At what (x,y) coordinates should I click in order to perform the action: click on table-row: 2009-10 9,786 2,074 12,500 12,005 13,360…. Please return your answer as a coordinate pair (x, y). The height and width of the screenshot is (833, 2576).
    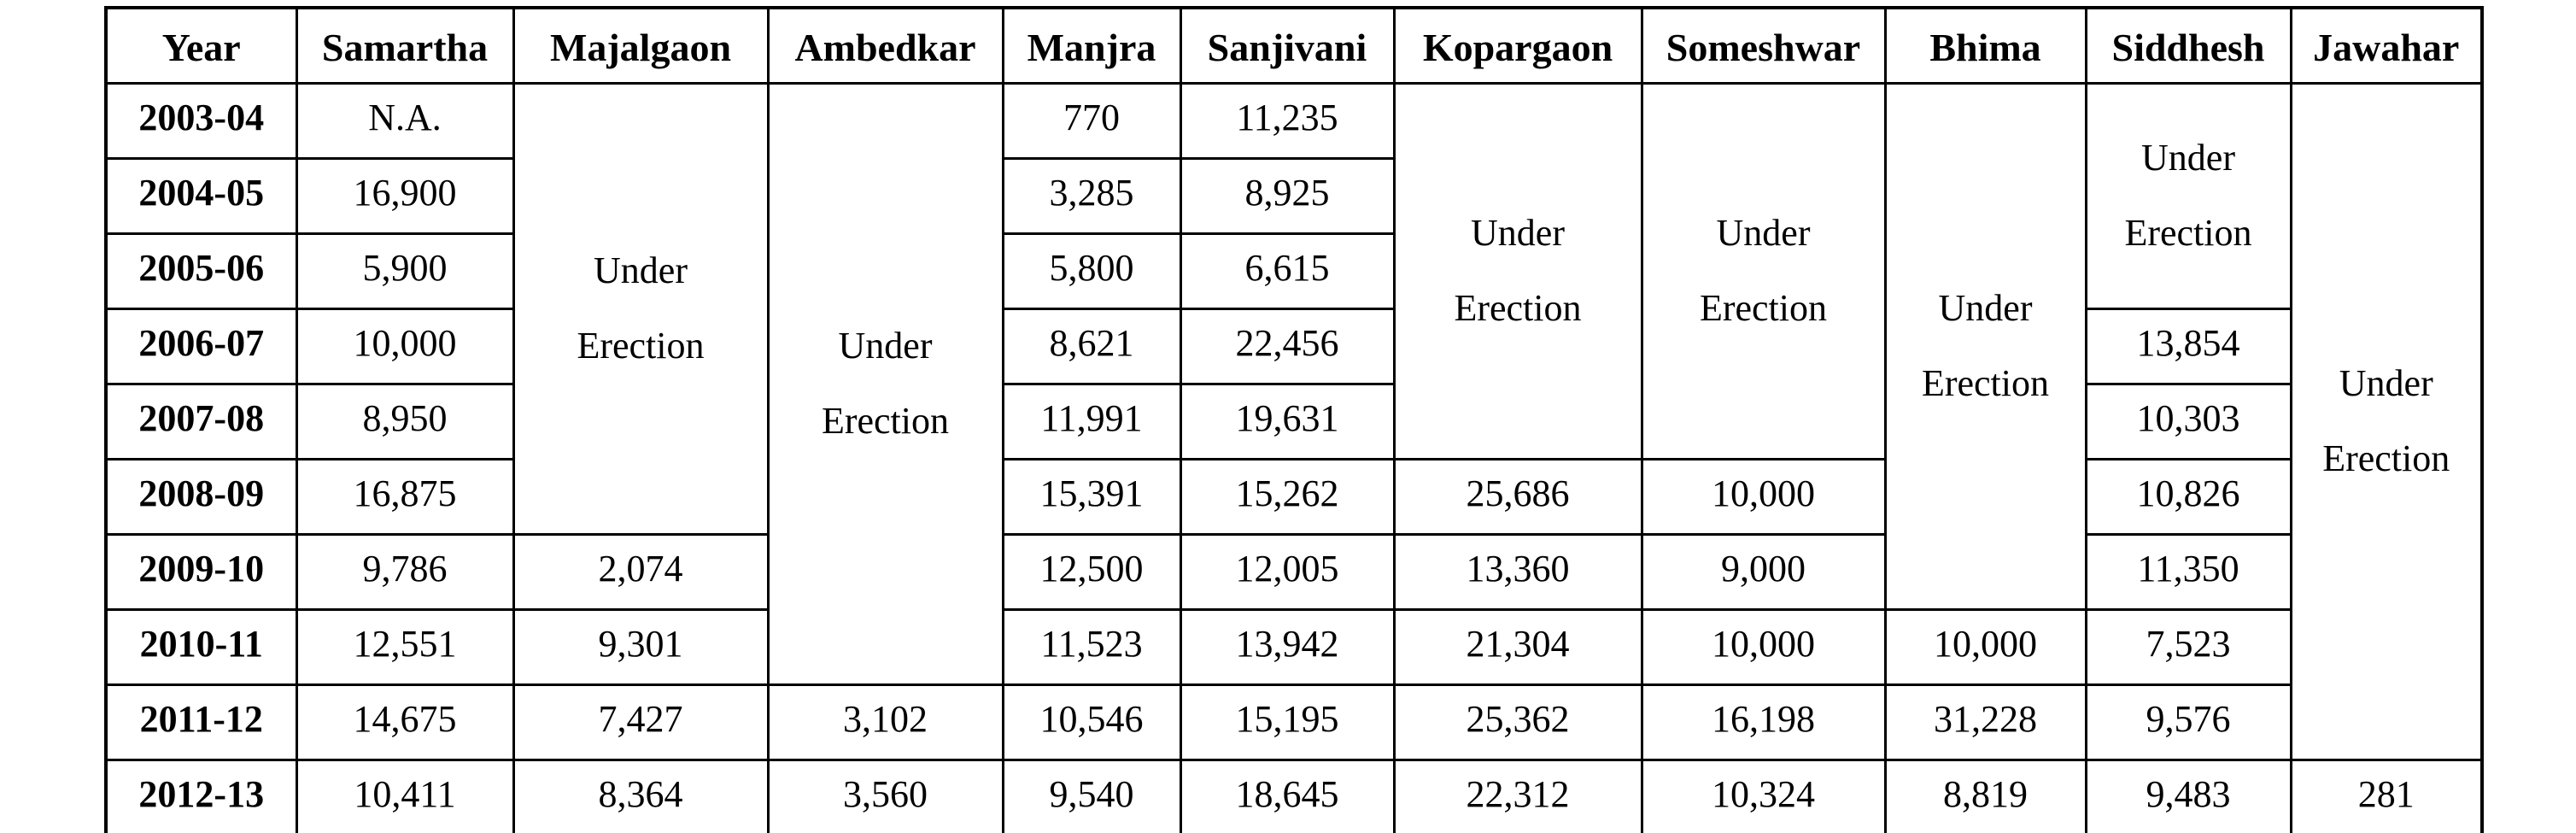
    Looking at the image, I should click on (1293, 571).